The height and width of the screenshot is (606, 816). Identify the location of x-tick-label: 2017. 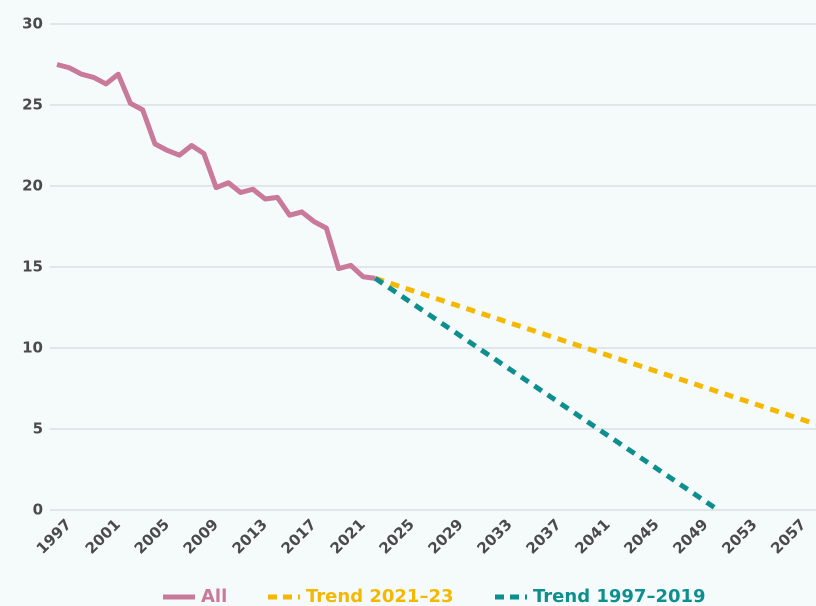
(299, 536).